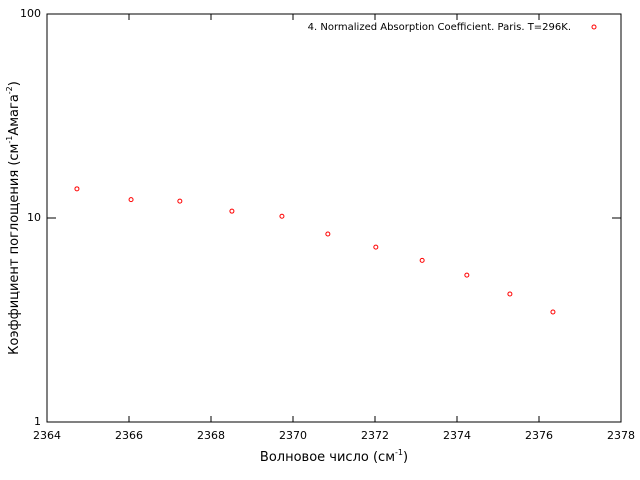 The image size is (640, 480). Describe the element at coordinates (30, 13) in the screenshot. I see `y-tick-label: 100` at that location.